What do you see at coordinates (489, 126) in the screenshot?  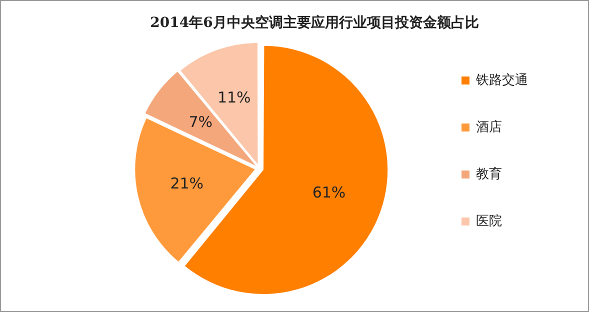 I see `legend-label: 酒店` at bounding box center [489, 126].